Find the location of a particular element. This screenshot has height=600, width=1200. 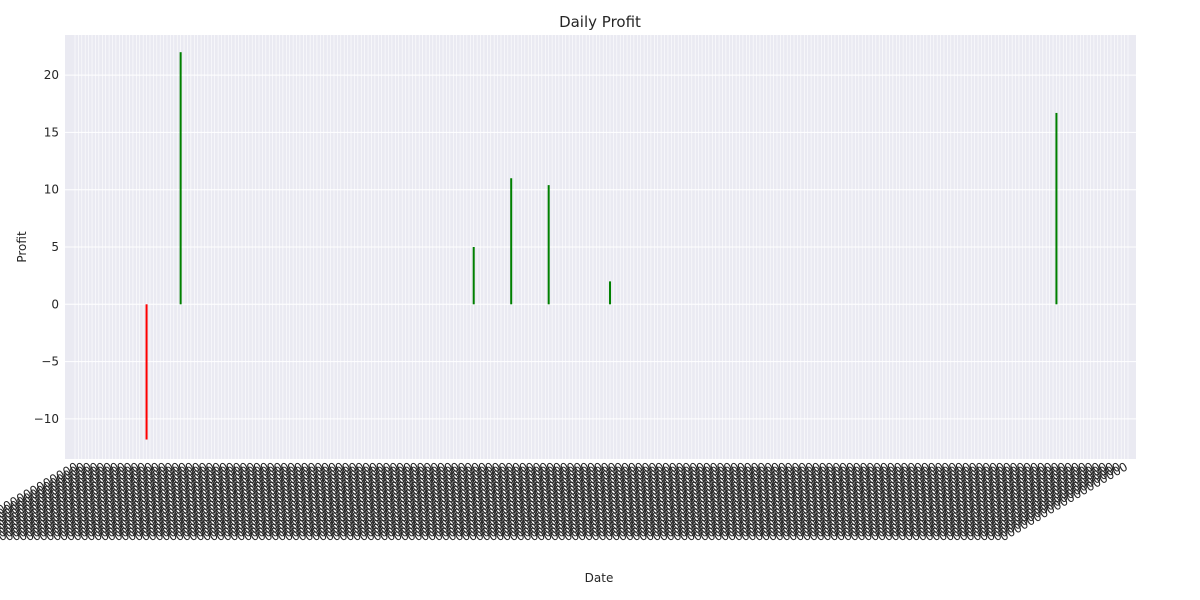

y-tick-label: 15 is located at coordinates (51, 132).